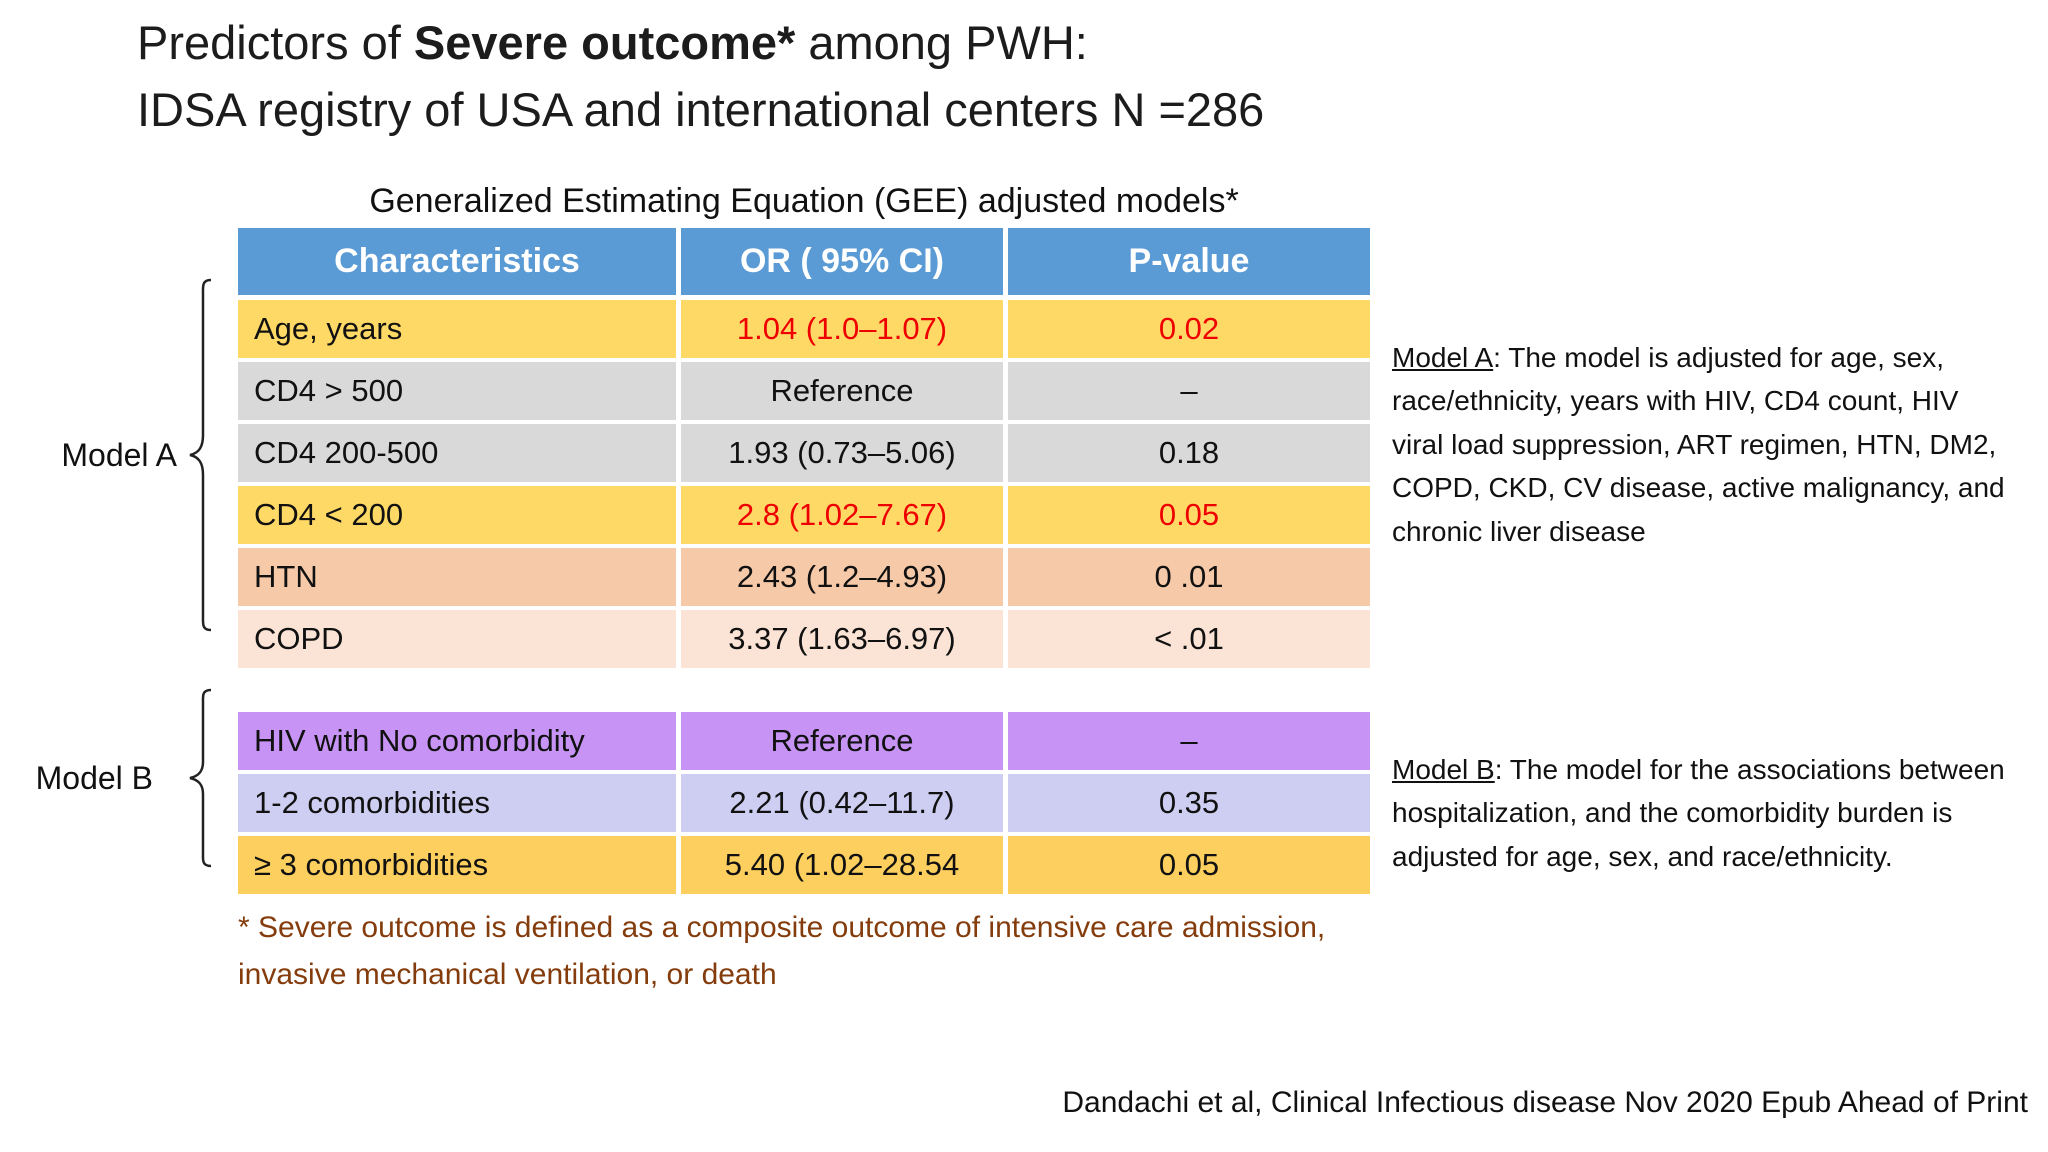 Image resolution: width=2048 pixels, height=1152 pixels. I want to click on row-cd4-200-500-label: CD4 200-500, so click(457, 453).